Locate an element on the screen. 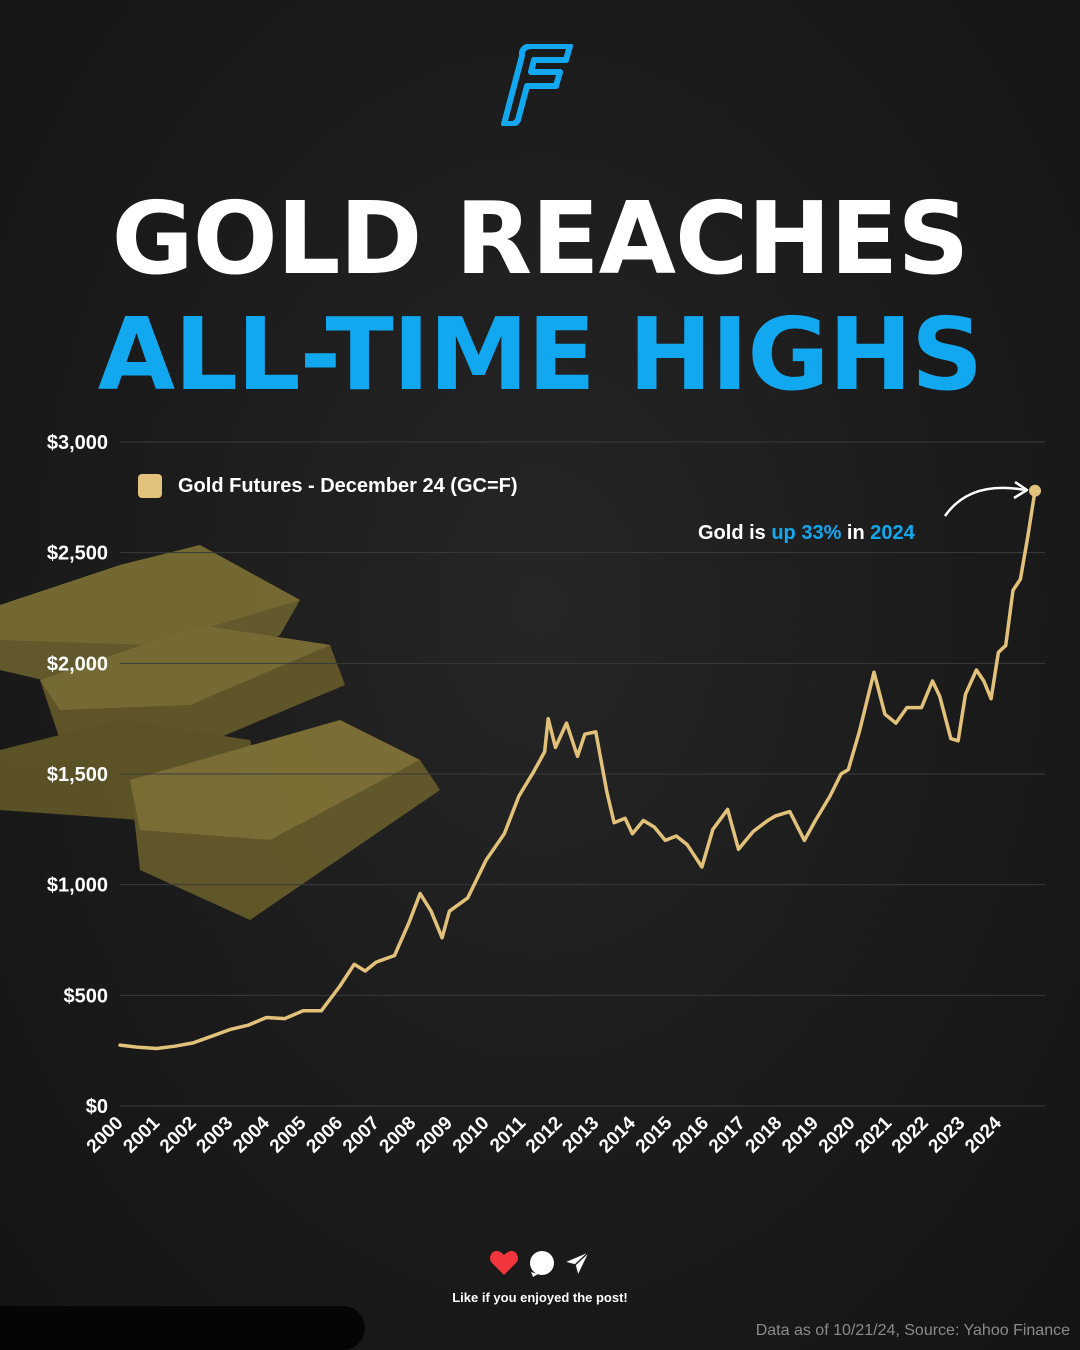 This screenshot has height=1350, width=1080. heart-icon is located at coordinates (504, 1262).